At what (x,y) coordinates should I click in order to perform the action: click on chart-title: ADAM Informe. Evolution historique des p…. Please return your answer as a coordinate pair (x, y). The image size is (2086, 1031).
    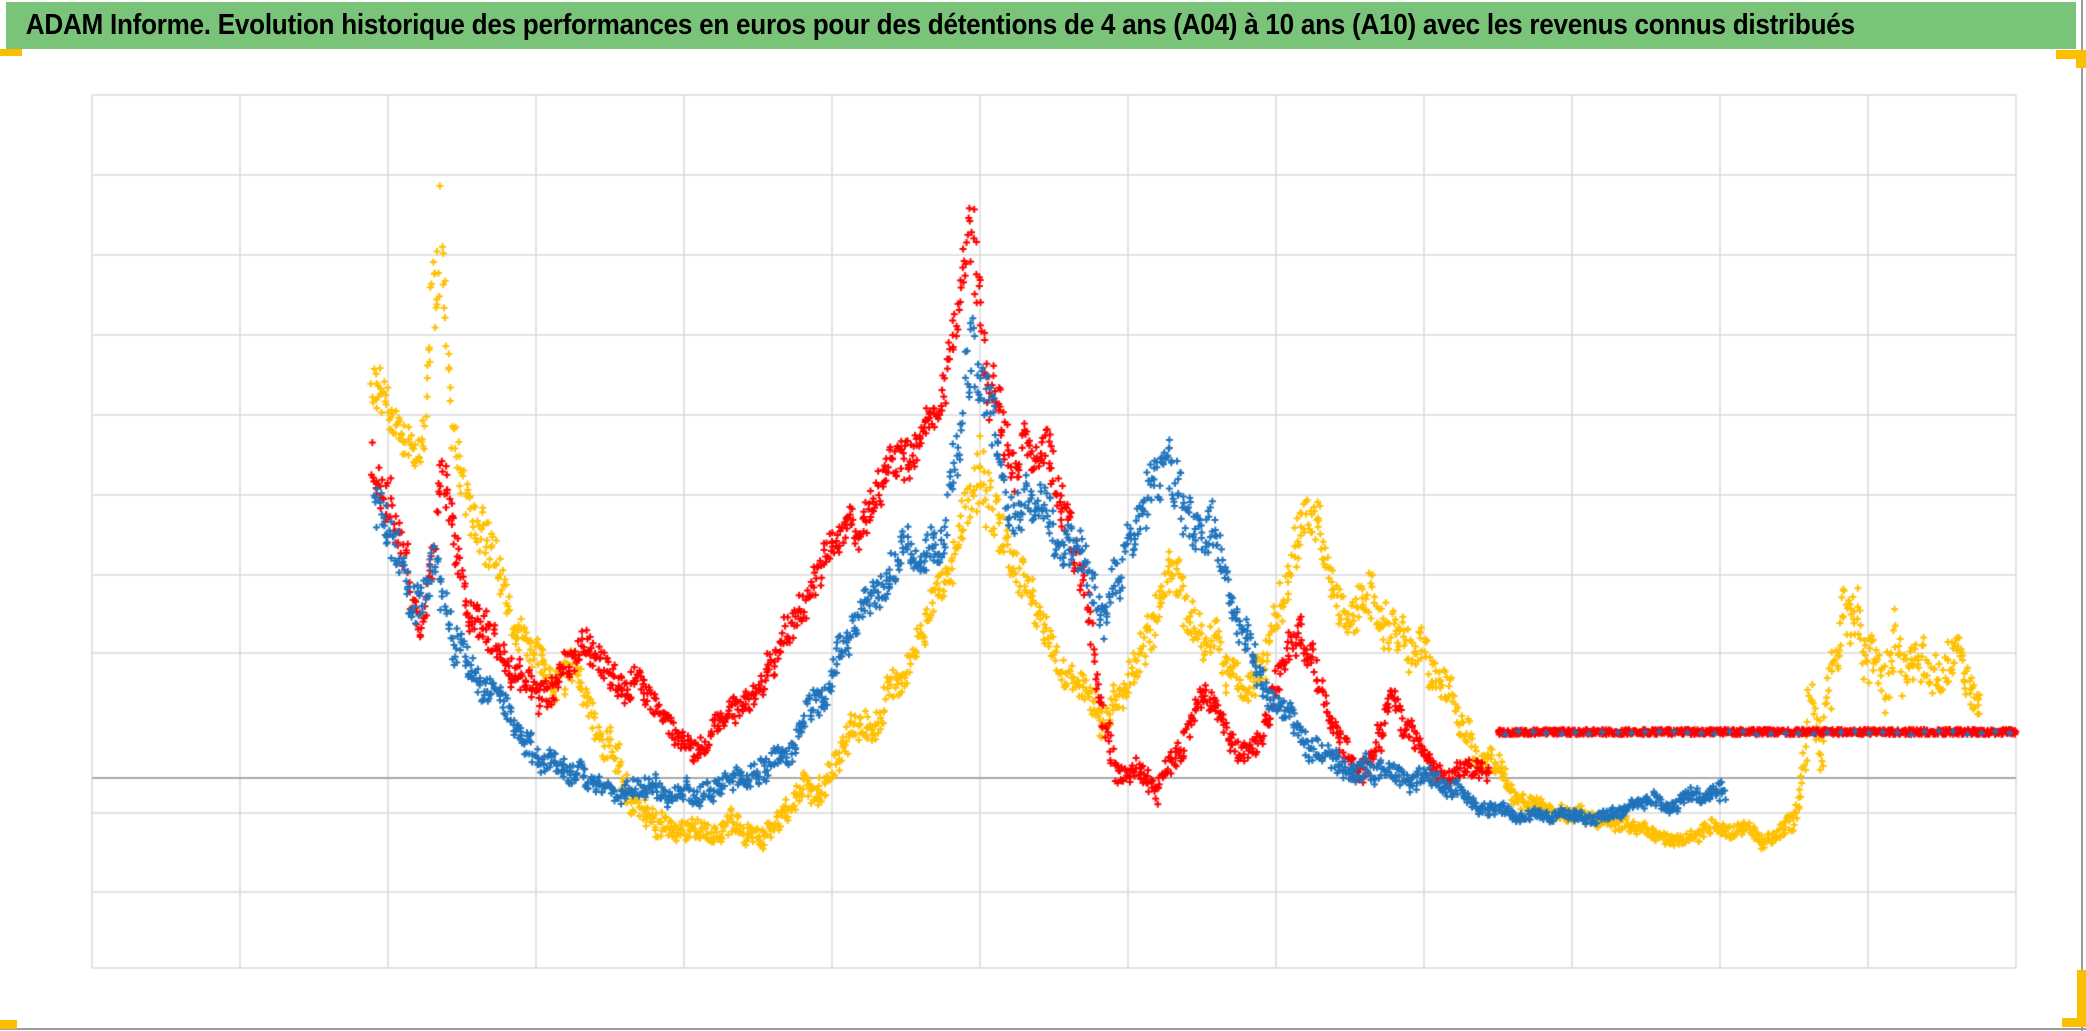
    Looking at the image, I should click on (940, 25).